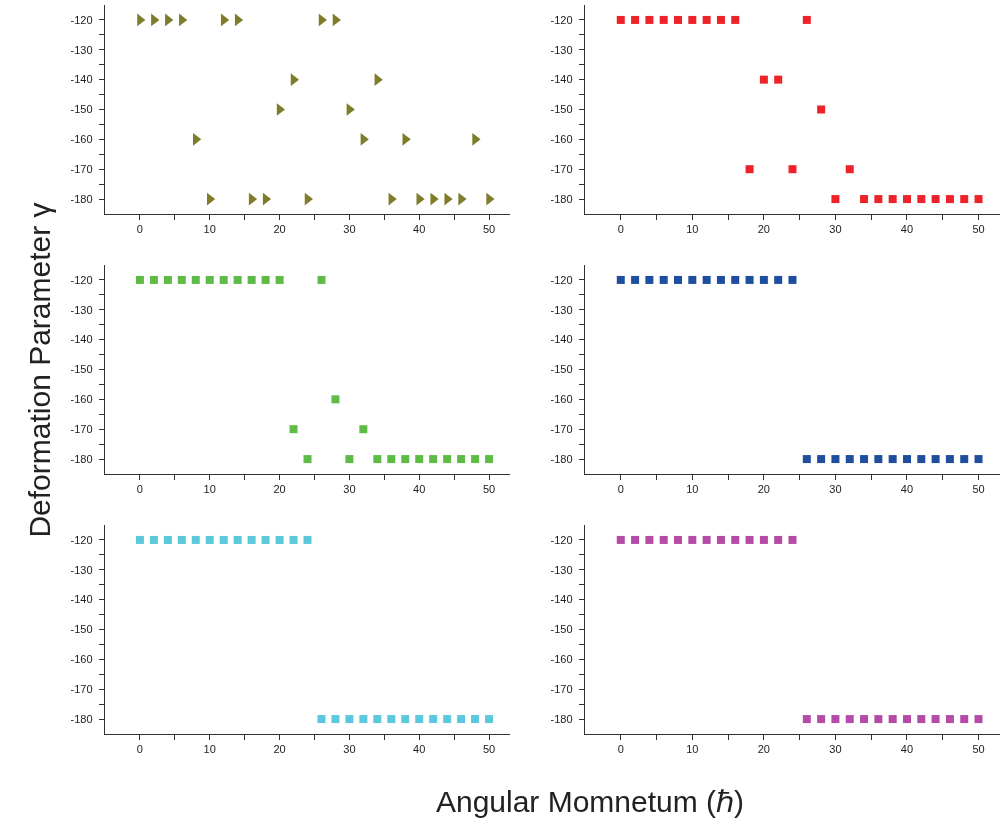  I want to click on x-axis-title: Angular Momnetum (ℏ), so click(590, 801).